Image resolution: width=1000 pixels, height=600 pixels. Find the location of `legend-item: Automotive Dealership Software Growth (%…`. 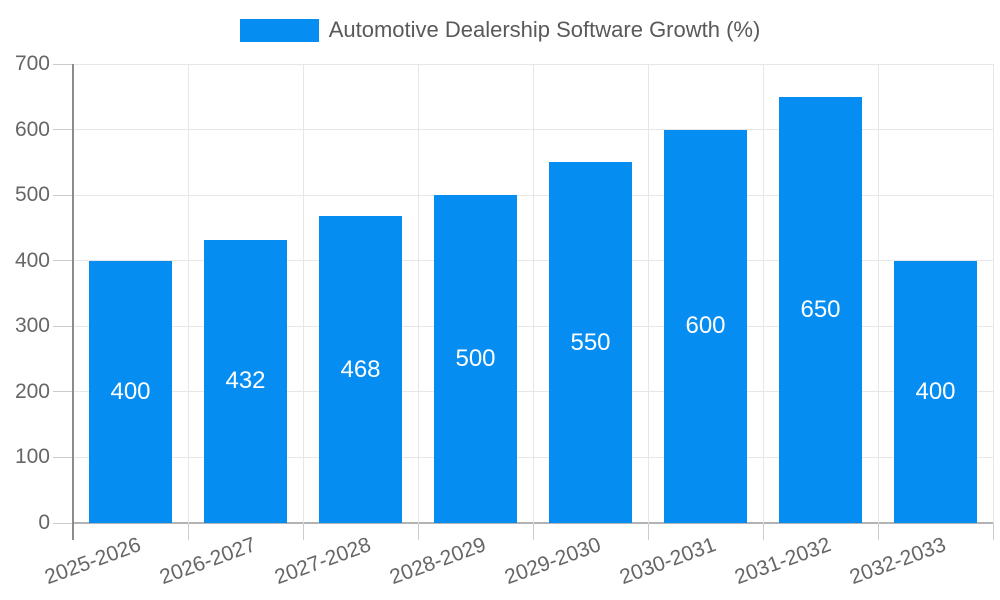

legend-item: Automotive Dealership Software Growth (%… is located at coordinates (500, 30).